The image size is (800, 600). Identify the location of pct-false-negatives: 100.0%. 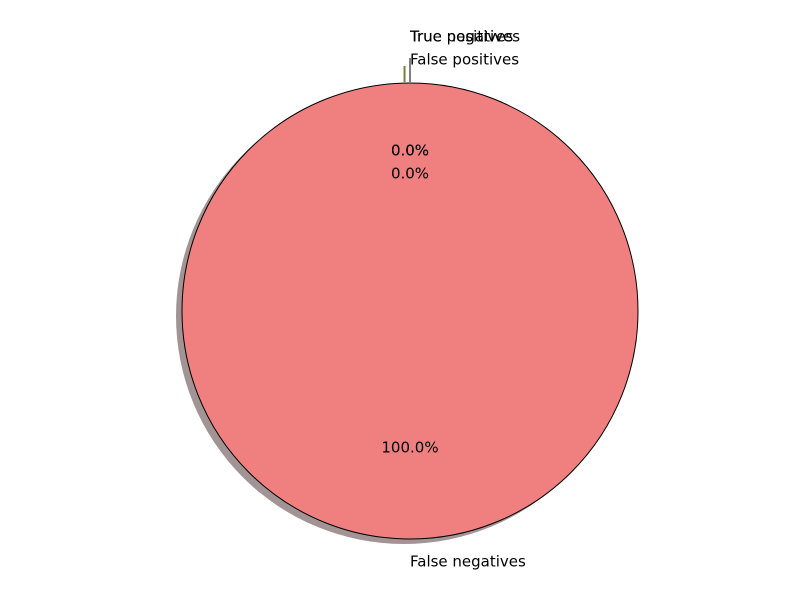
(409, 447).